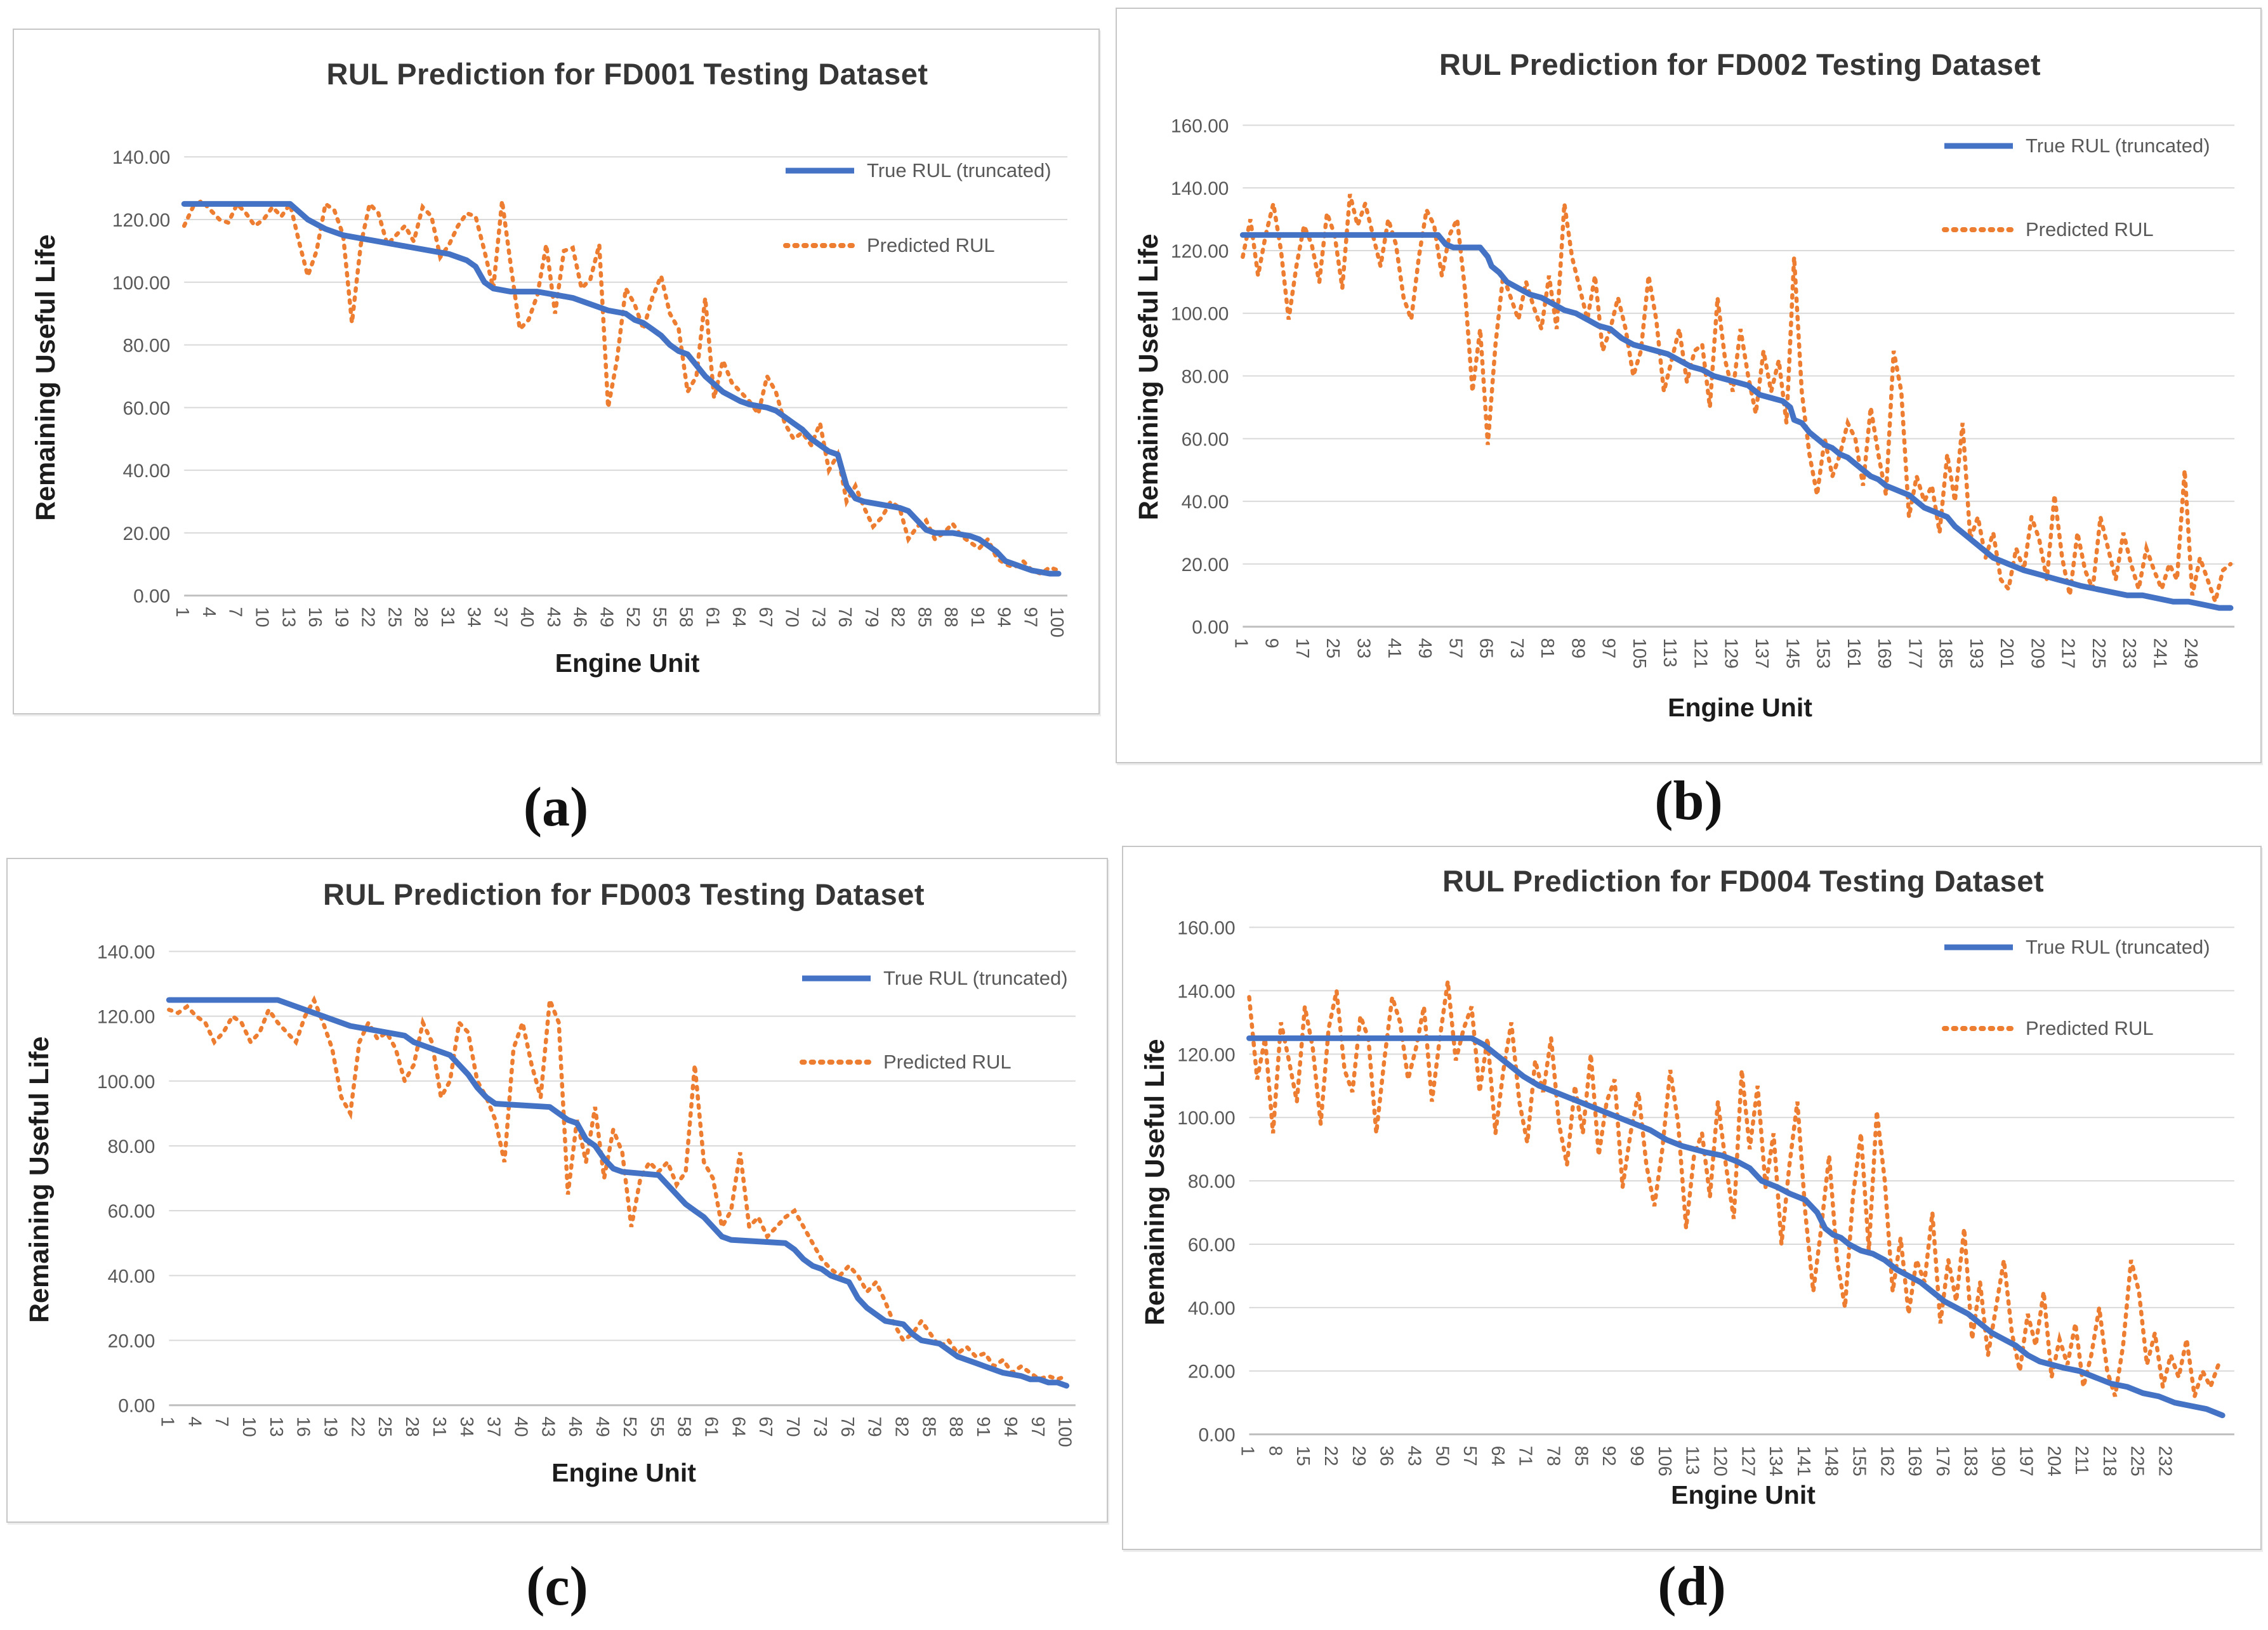 The width and height of the screenshot is (2268, 1630). I want to click on svg-text: 15, so click(1303, 1456).